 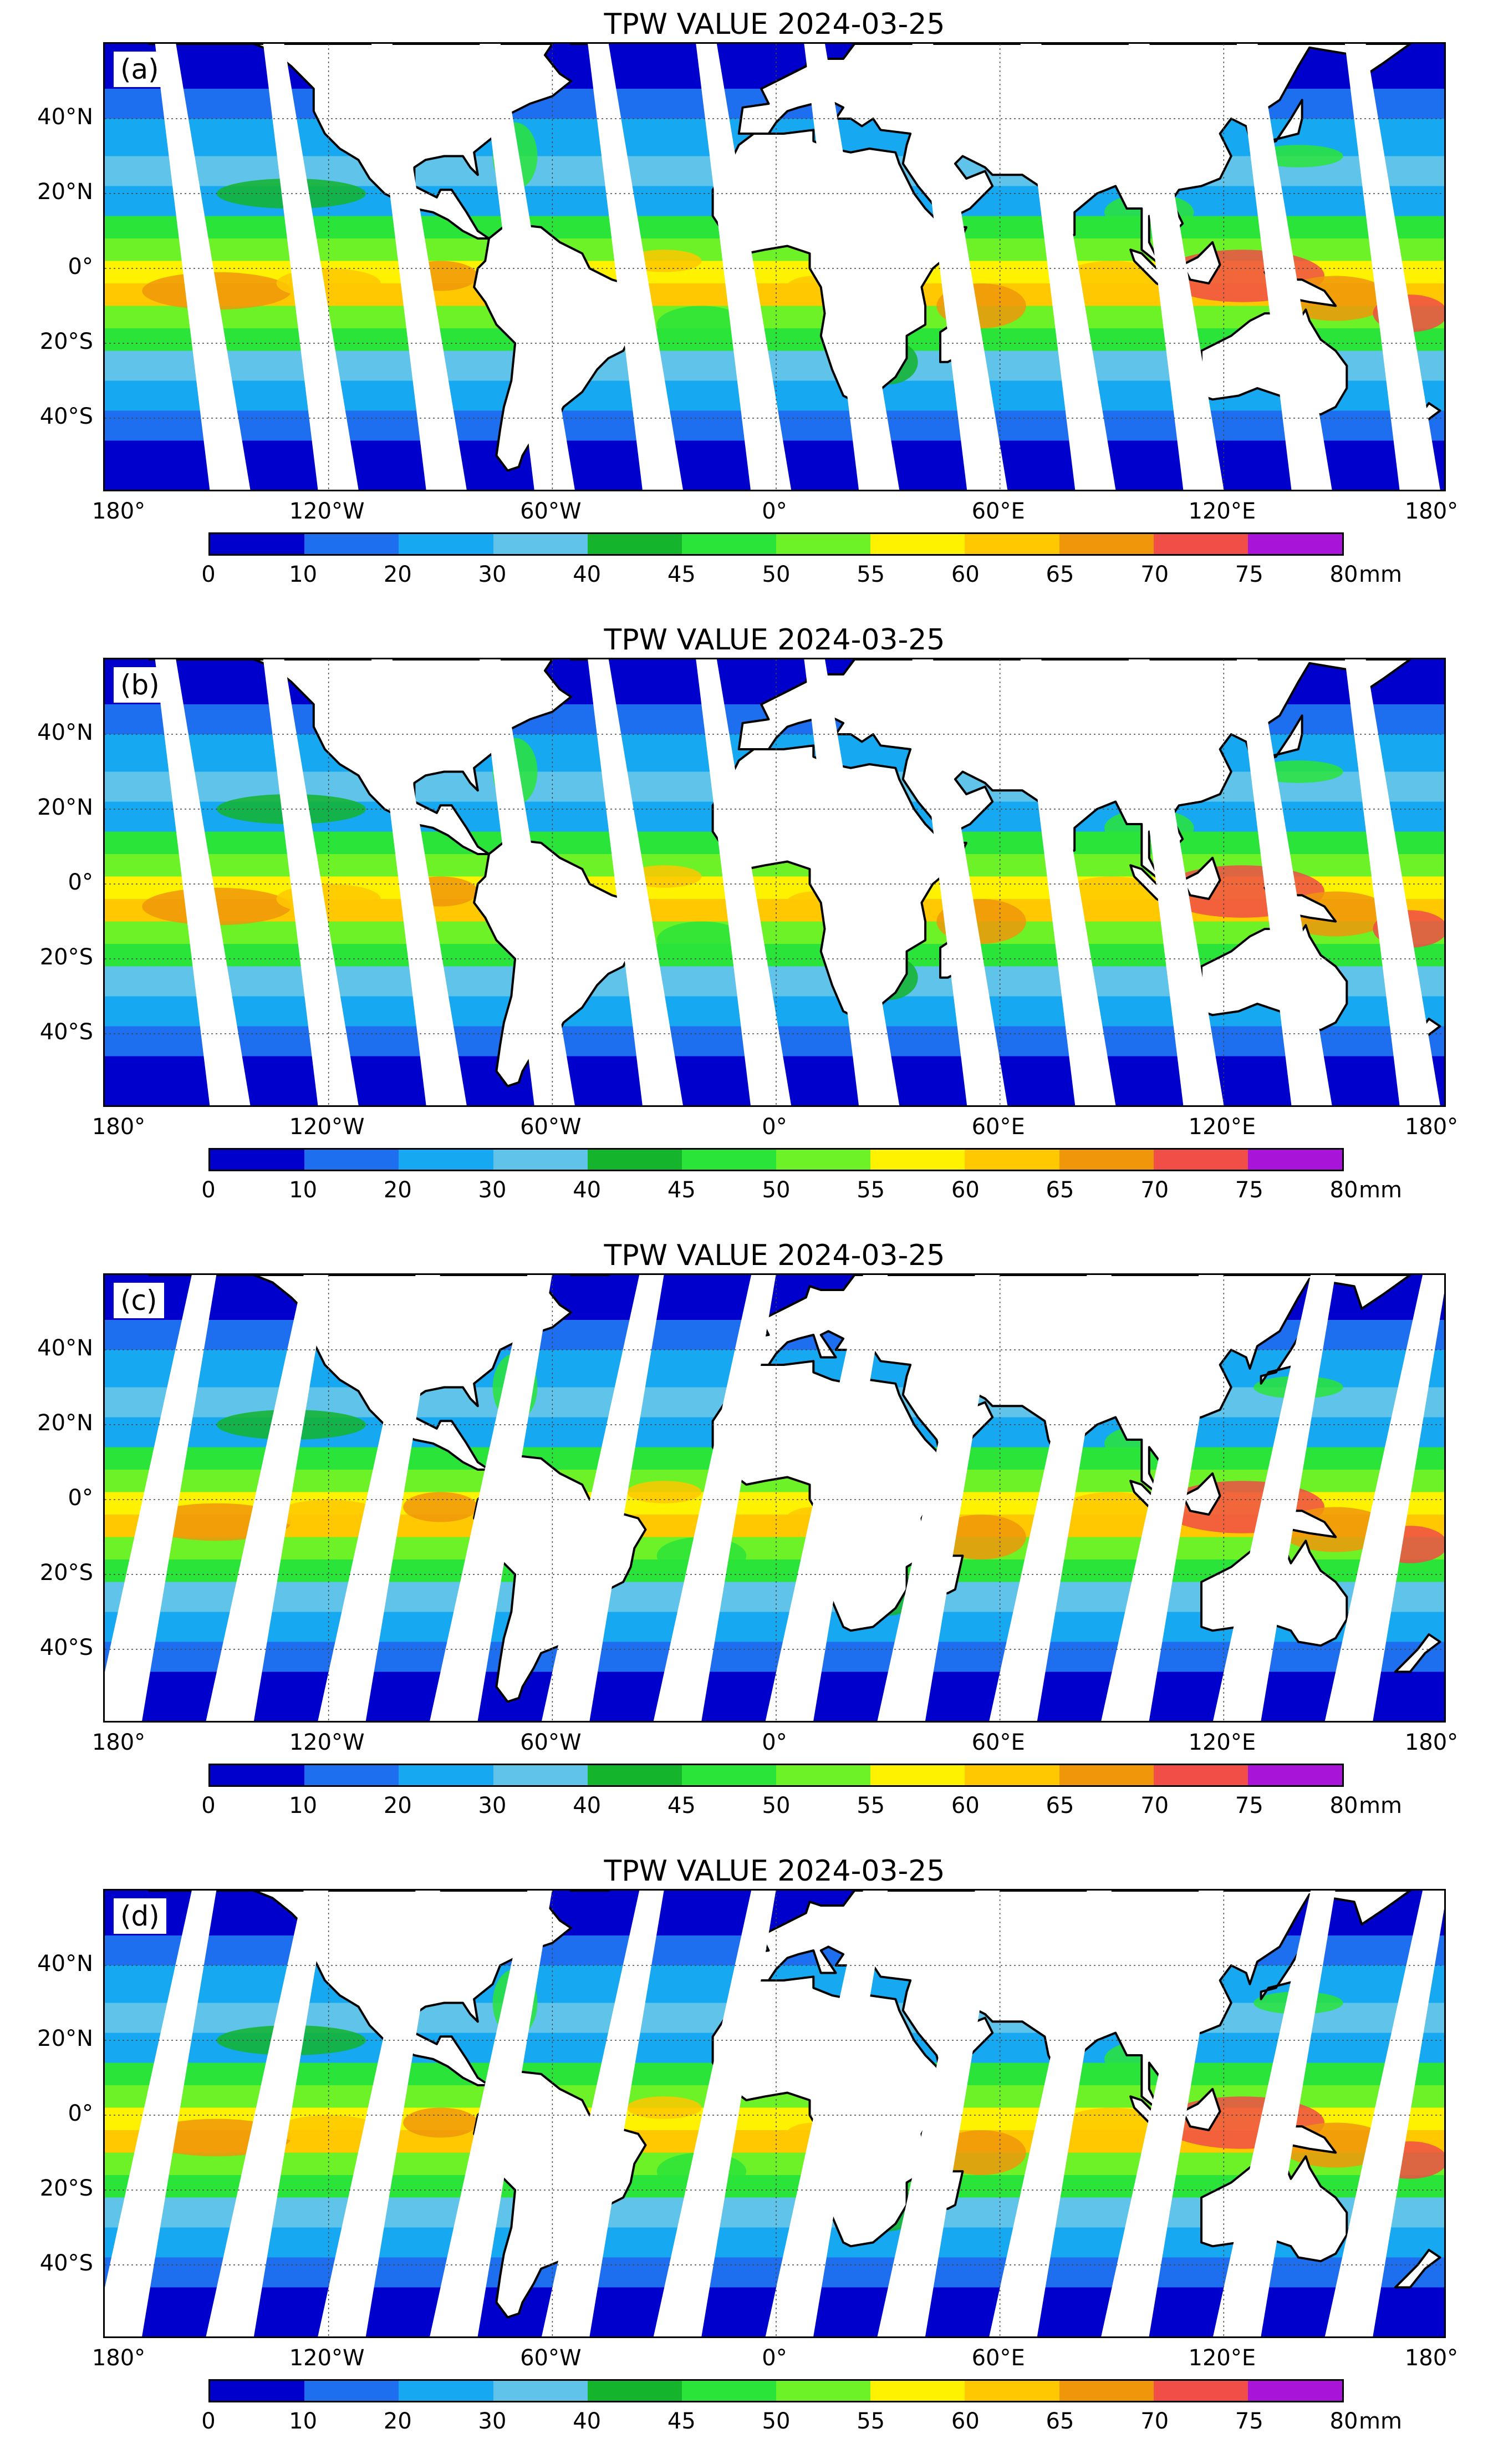 I want to click on colorbar-tick-label: 40, so click(x=587, y=1190).